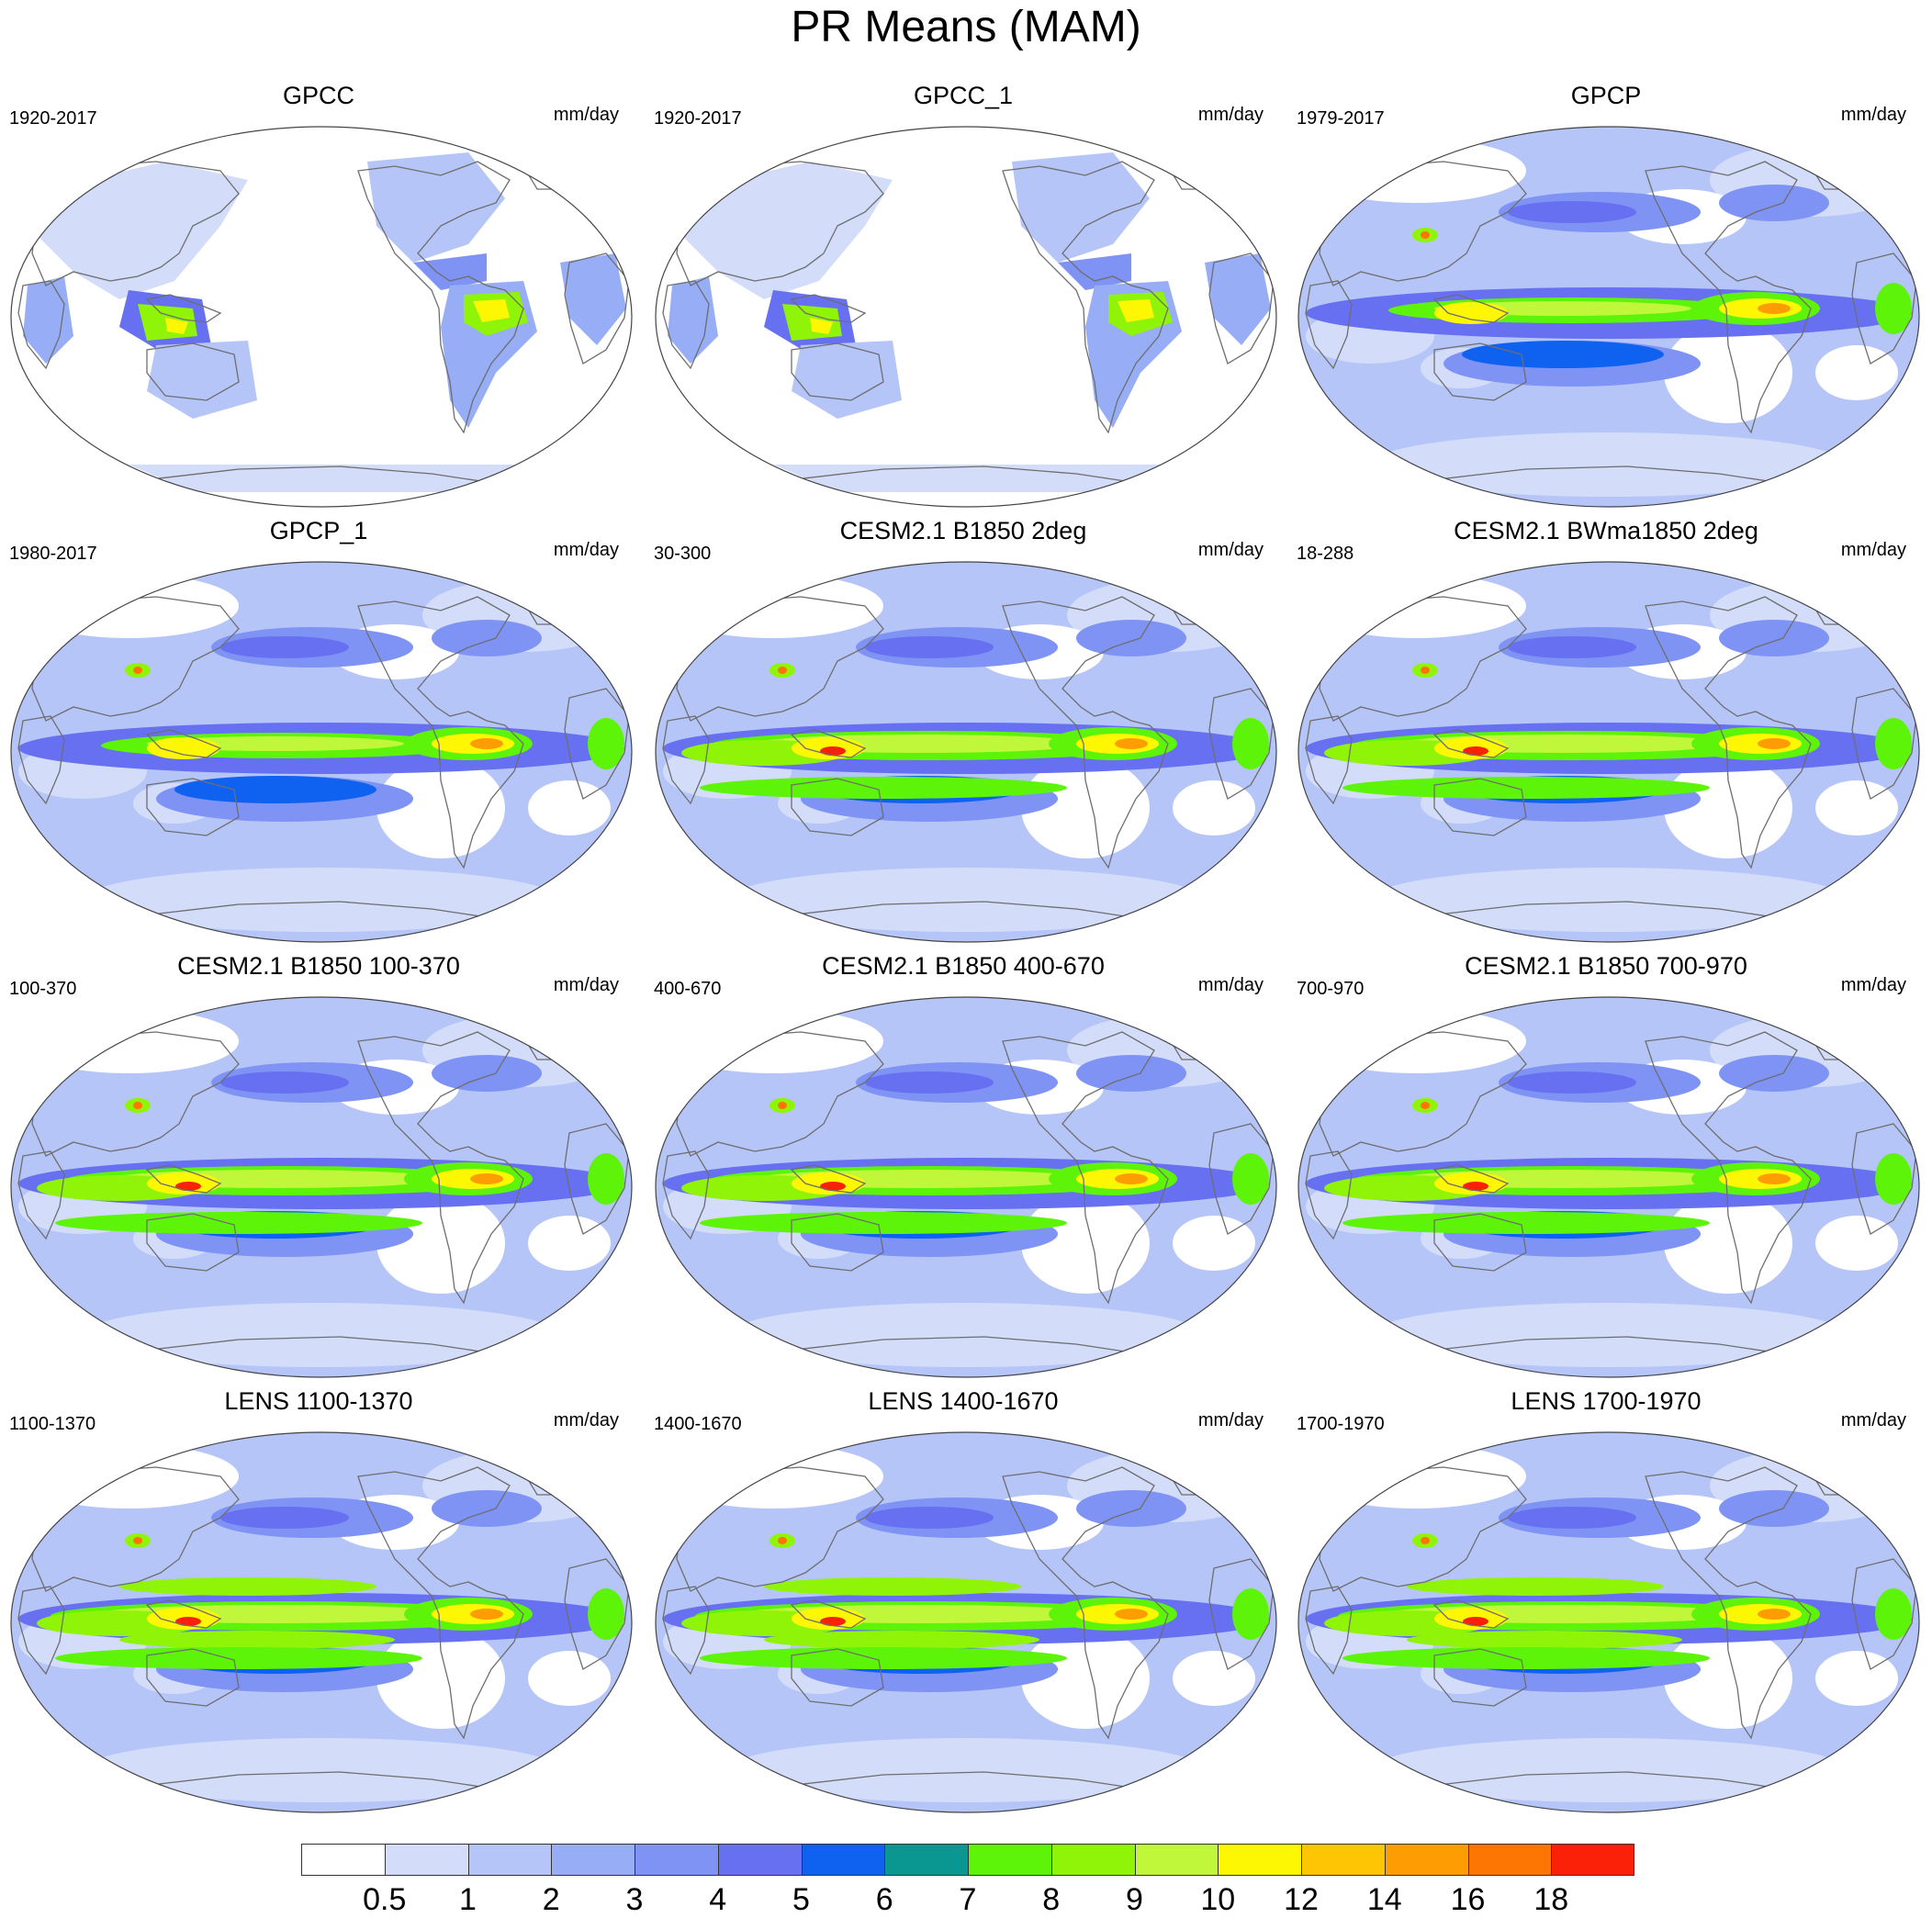  I want to click on map-panel: GPCP_1 1980-2017 mm/day, so click(318, 730).